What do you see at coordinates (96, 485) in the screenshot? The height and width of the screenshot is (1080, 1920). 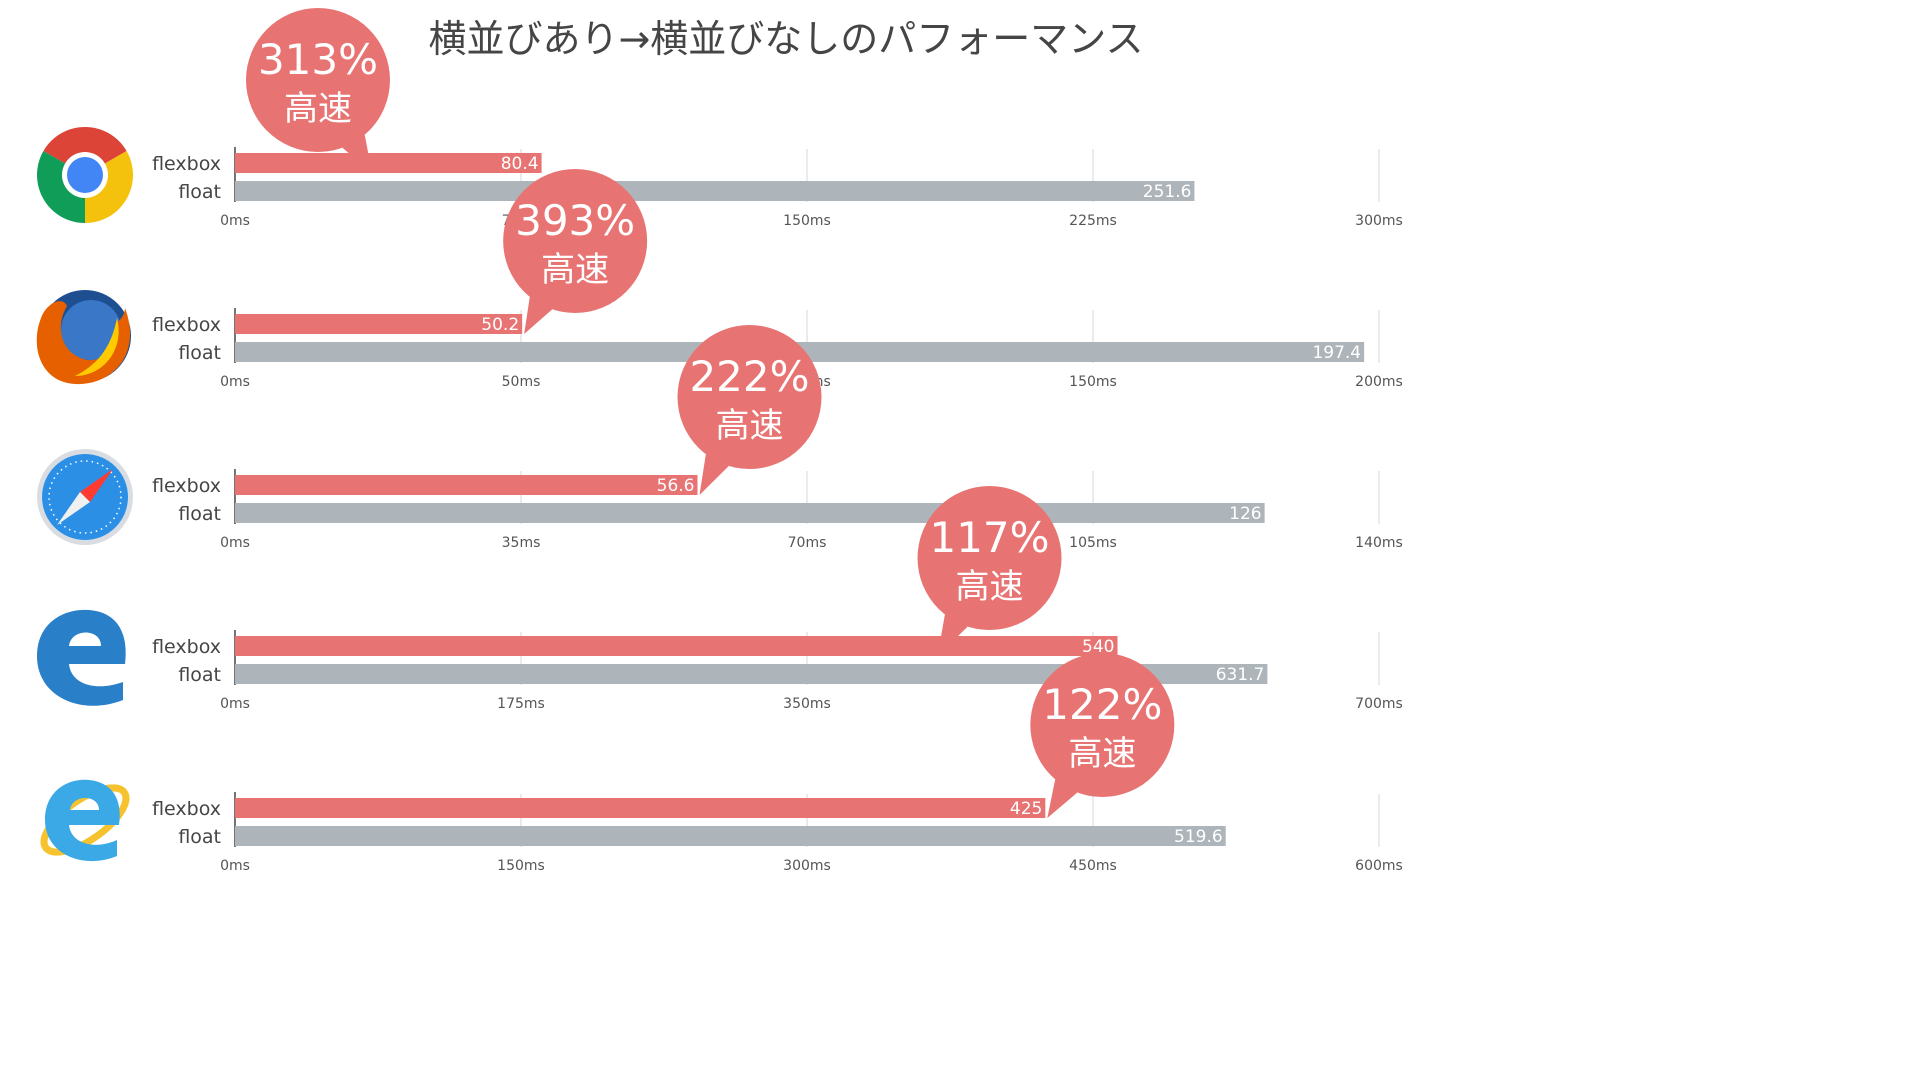 I see `safari-needle-red` at bounding box center [96, 485].